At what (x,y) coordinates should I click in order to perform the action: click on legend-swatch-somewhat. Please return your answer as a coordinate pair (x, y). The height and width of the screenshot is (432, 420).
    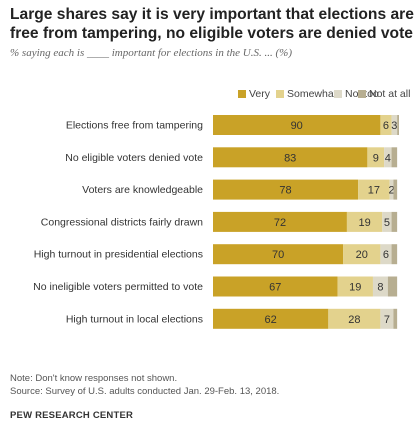
    Looking at the image, I should click on (280, 93).